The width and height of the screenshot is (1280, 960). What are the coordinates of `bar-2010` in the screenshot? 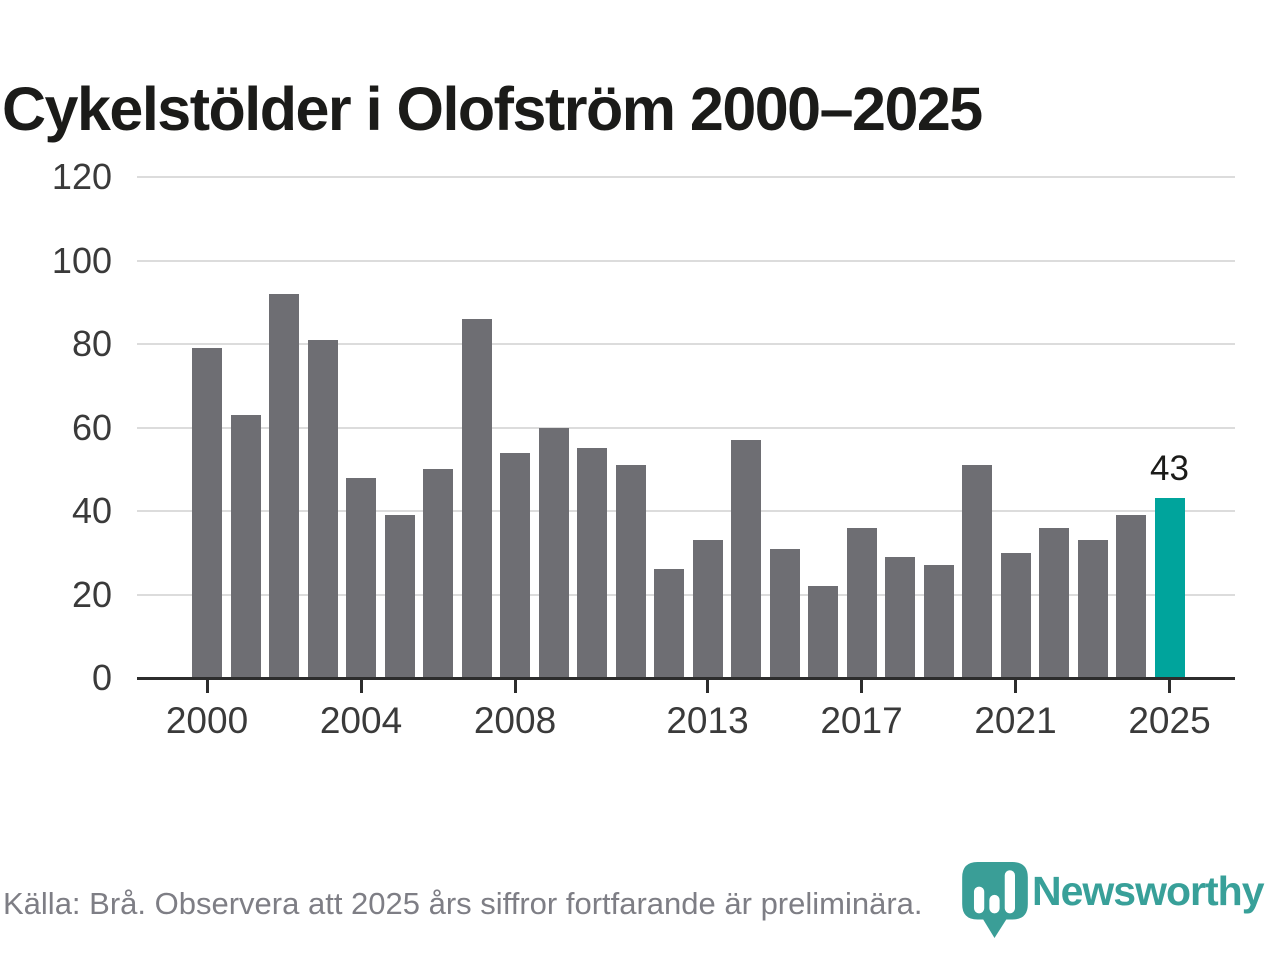 It's located at (592, 563).